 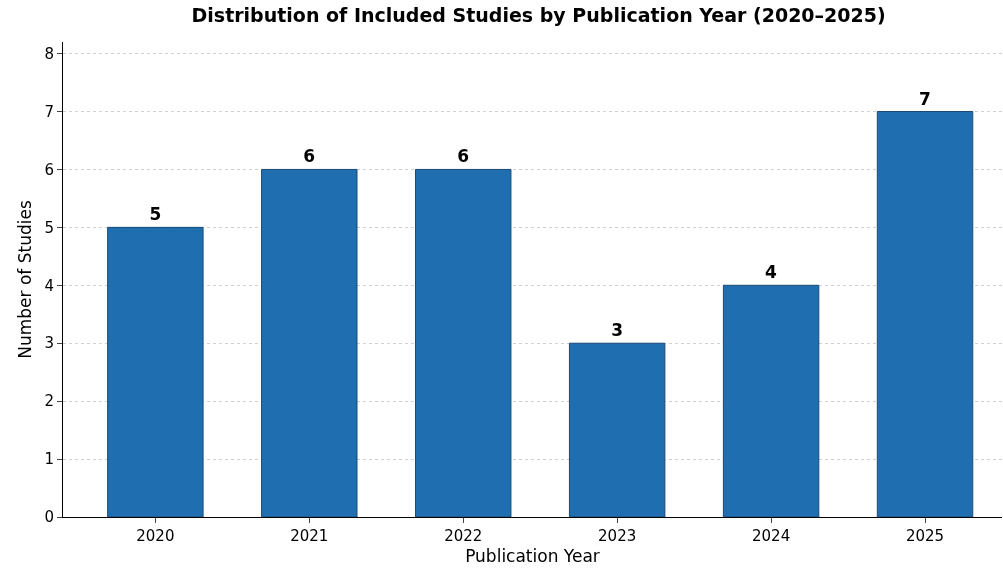 I want to click on data-label: 4, so click(x=771, y=272).